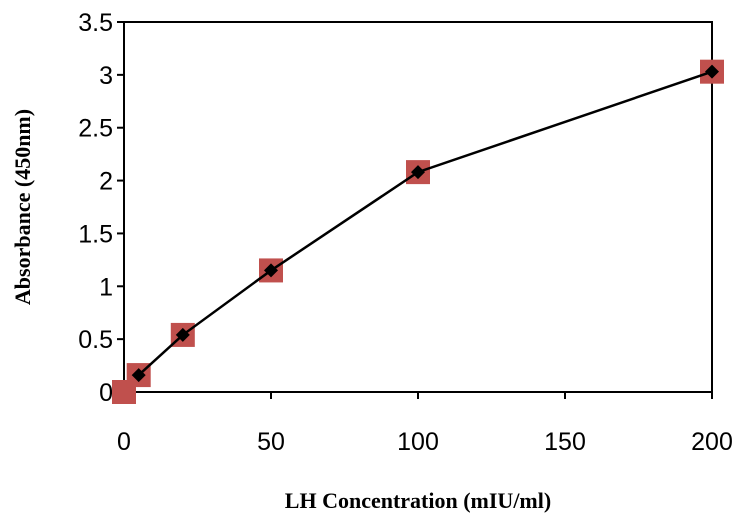 This screenshot has height=518, width=740. What do you see at coordinates (712, 442) in the screenshot?
I see `x-tick-label: 200` at bounding box center [712, 442].